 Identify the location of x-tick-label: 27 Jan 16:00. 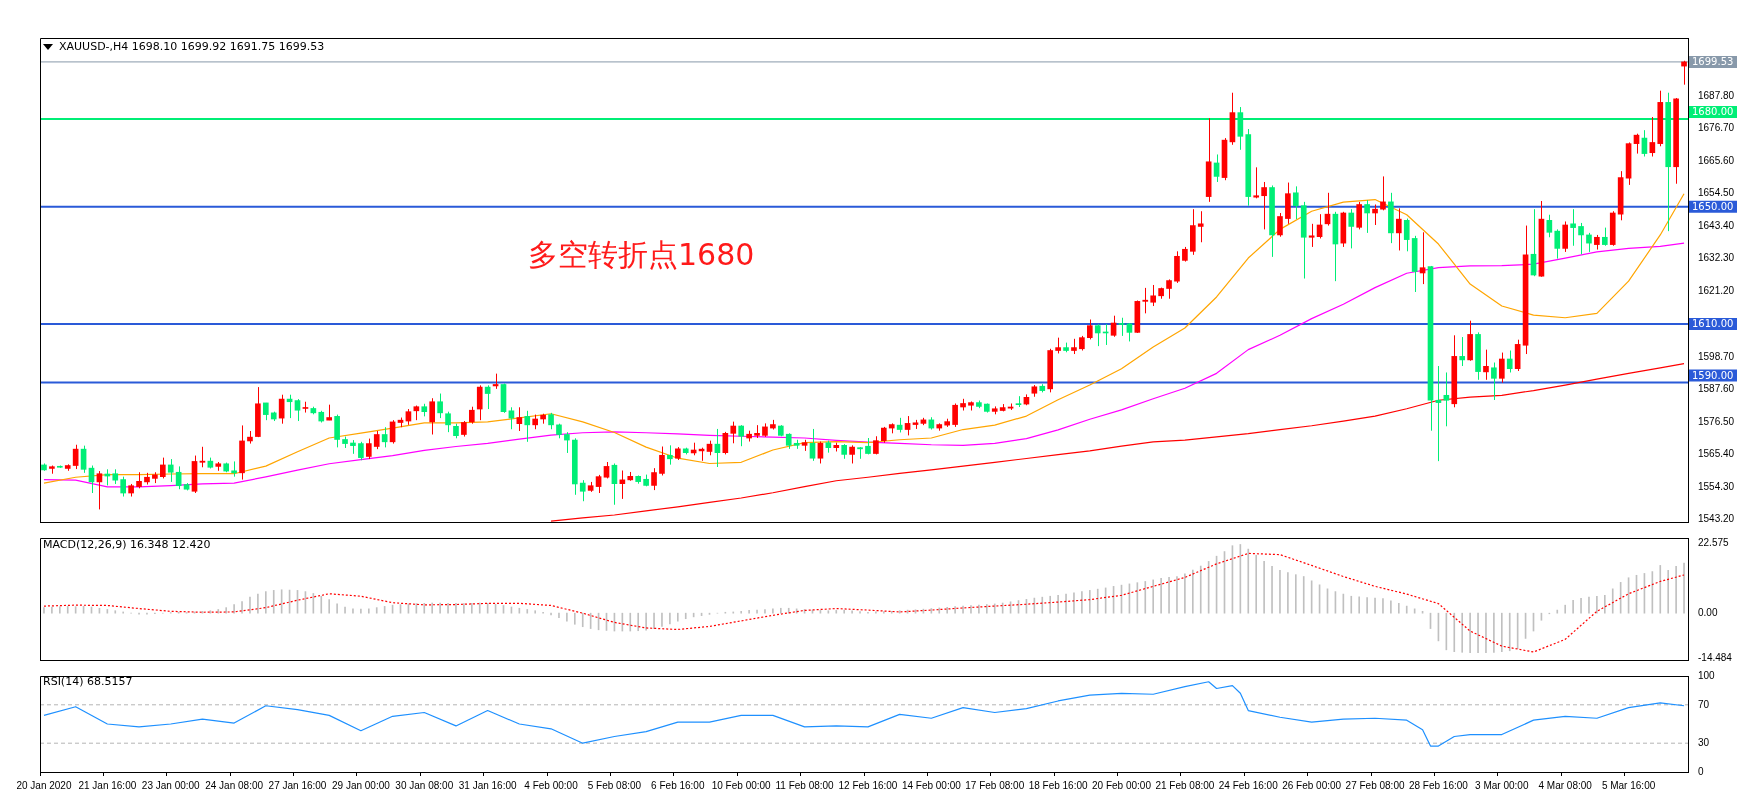
(297, 785).